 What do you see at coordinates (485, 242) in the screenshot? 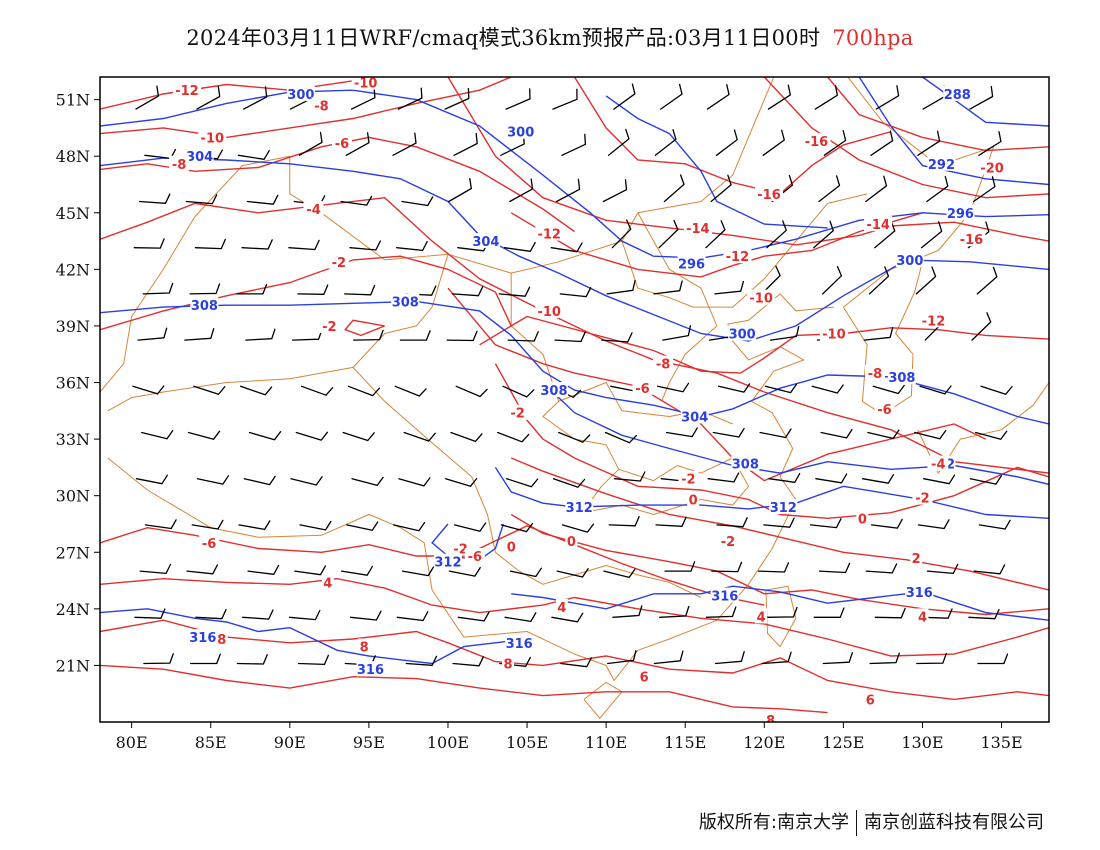
I see `height-label: 304` at bounding box center [485, 242].